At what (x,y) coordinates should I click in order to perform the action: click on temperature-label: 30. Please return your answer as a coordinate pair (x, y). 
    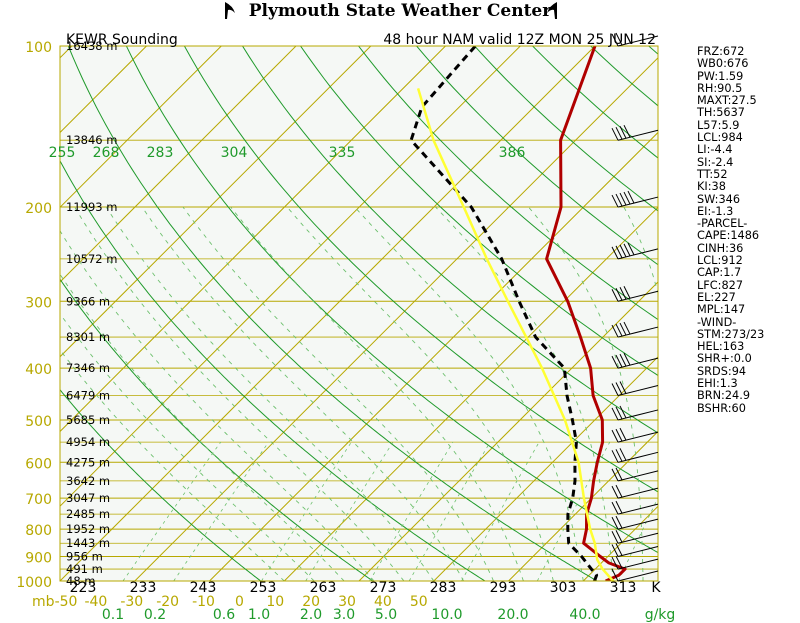
    Looking at the image, I should click on (347, 602).